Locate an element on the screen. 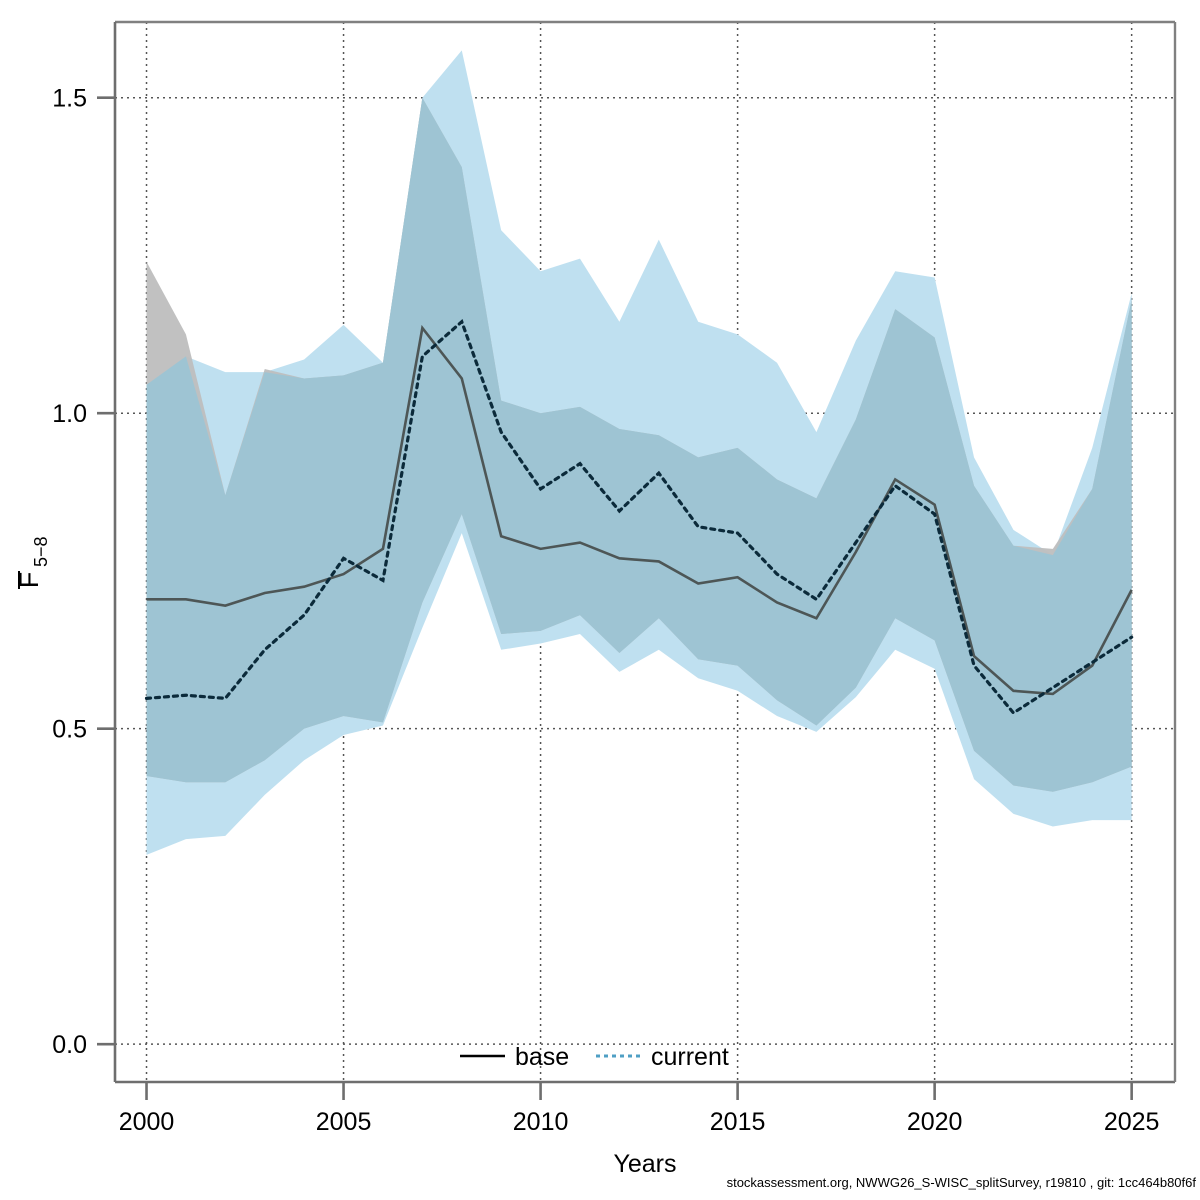  y-axis-ticks is located at coordinates (106, 571).